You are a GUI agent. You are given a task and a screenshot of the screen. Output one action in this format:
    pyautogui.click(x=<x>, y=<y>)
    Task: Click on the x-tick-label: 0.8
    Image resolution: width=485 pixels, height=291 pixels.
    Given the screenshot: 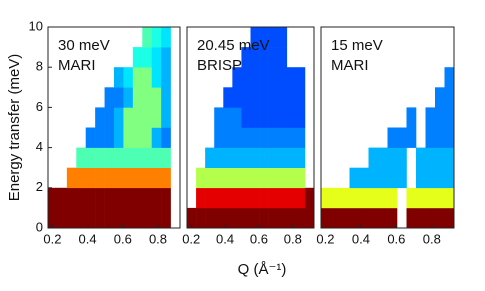 What is the action you would take?
    pyautogui.click(x=158, y=238)
    